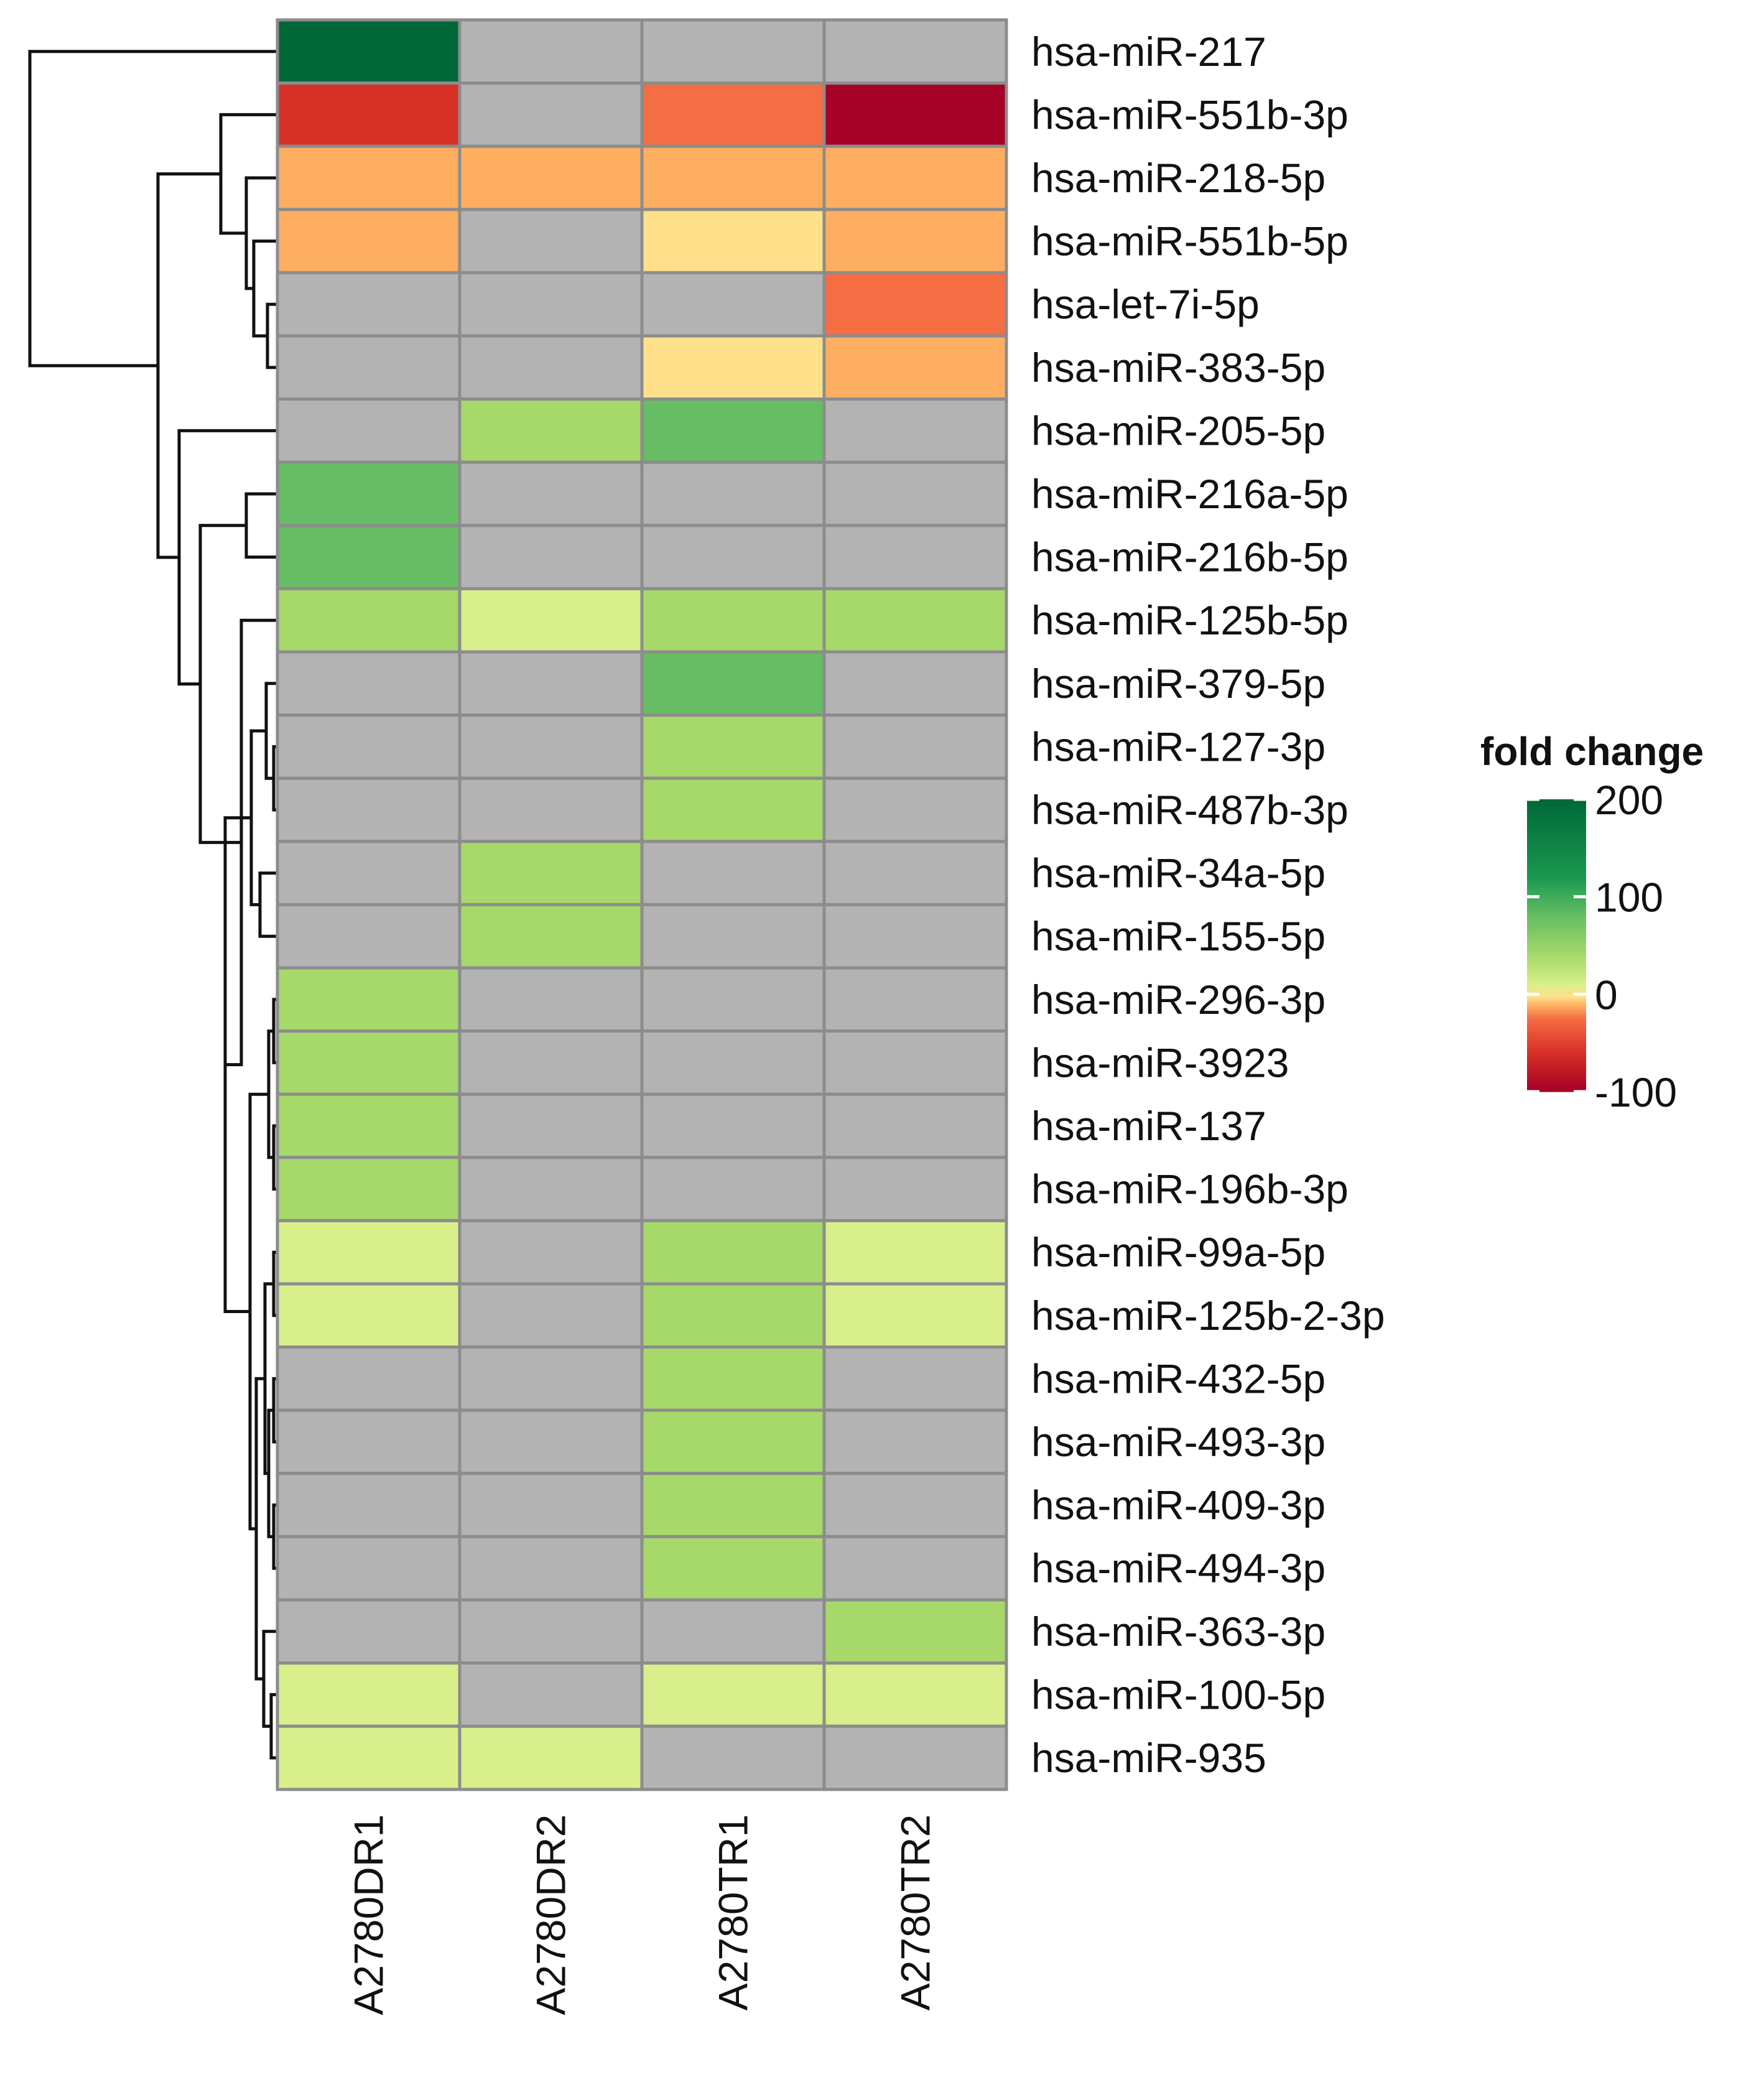 This screenshot has height=2090, width=1764. Describe the element at coordinates (1148, 1758) in the screenshot. I see `row-label: hsa-miR-935` at that location.